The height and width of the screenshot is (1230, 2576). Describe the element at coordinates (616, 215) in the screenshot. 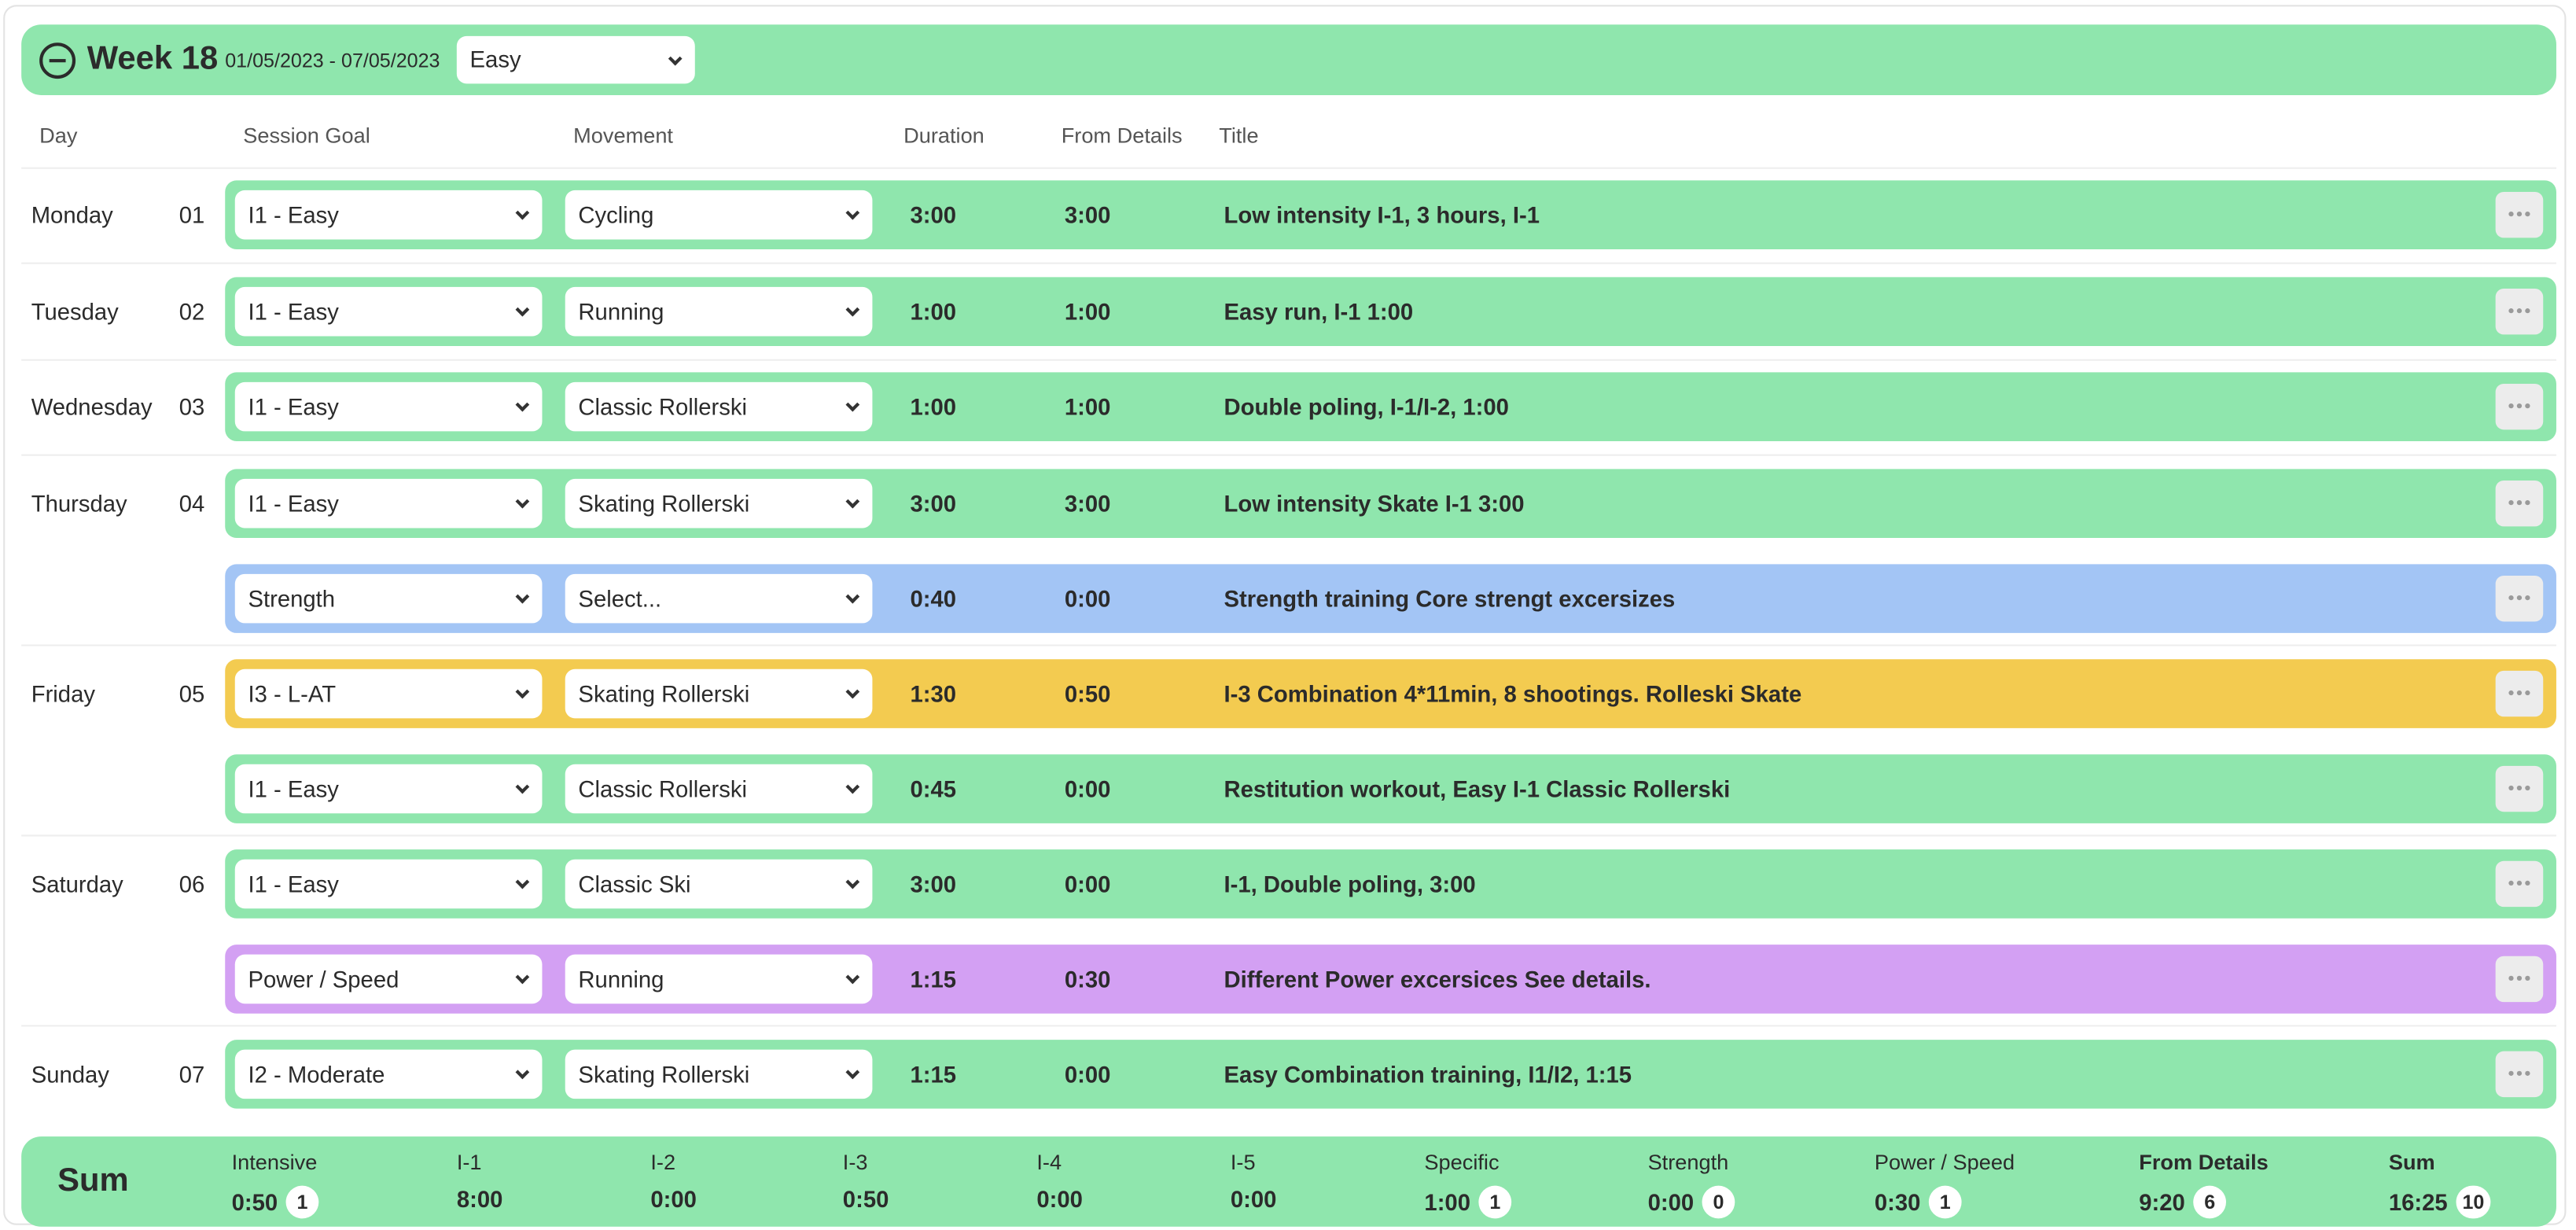

I see `movement-value: Cycling` at that location.